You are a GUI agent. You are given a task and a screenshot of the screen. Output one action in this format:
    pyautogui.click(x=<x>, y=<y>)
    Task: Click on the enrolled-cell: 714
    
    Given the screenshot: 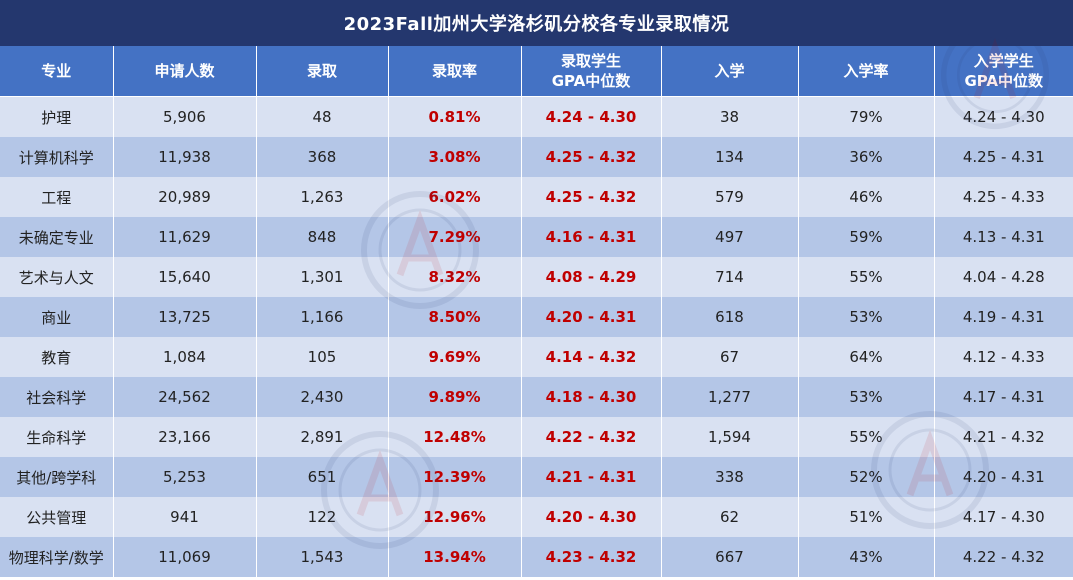 What is the action you would take?
    pyautogui.click(x=730, y=277)
    